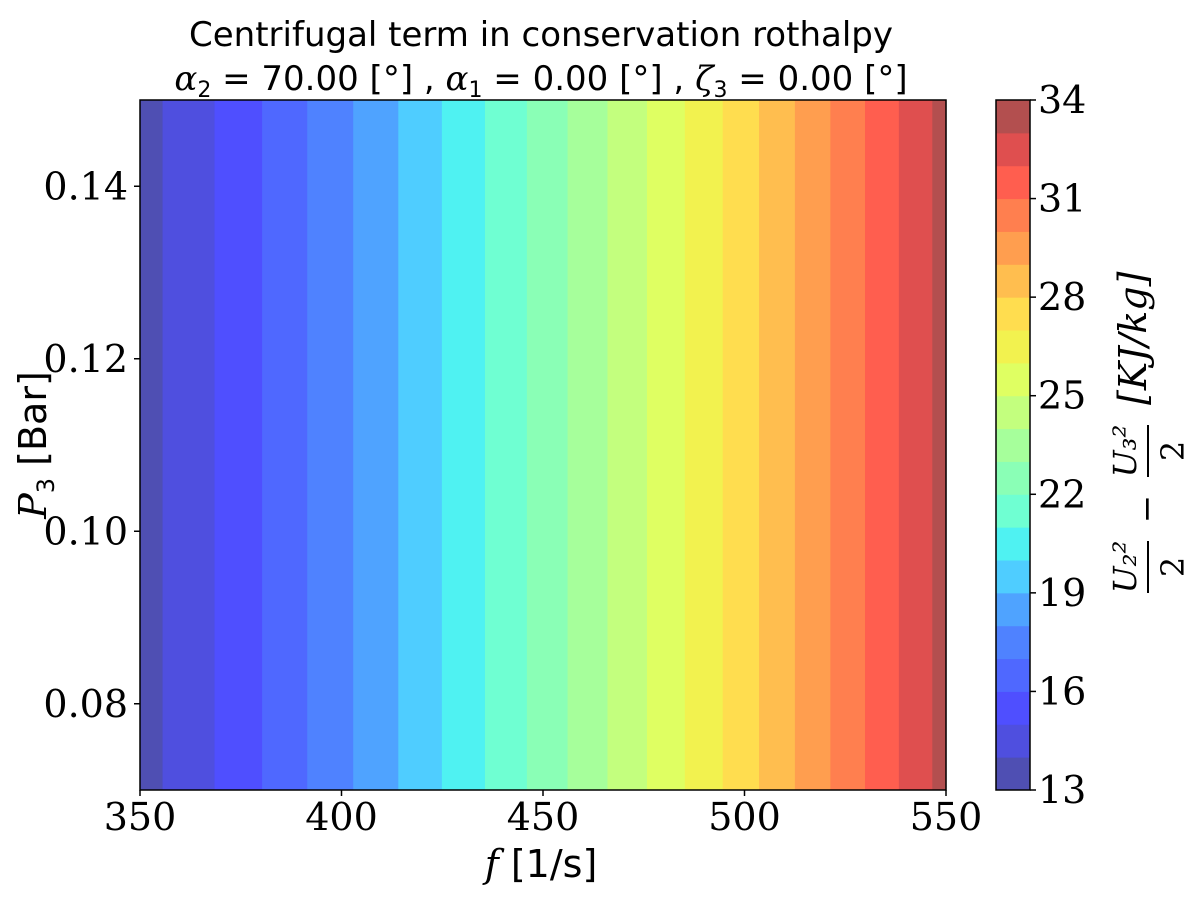 The width and height of the screenshot is (1200, 900). I want to click on alpha2-value: = 70.00 [°] ,, so click(328, 79).